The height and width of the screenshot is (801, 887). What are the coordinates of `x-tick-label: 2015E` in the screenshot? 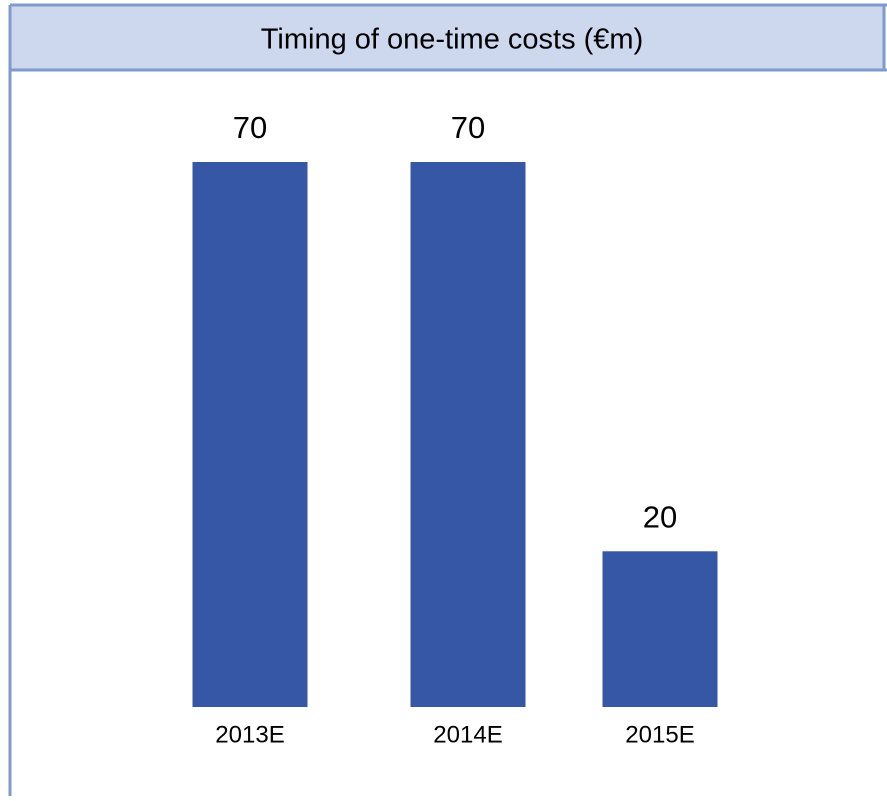 It's located at (659, 734).